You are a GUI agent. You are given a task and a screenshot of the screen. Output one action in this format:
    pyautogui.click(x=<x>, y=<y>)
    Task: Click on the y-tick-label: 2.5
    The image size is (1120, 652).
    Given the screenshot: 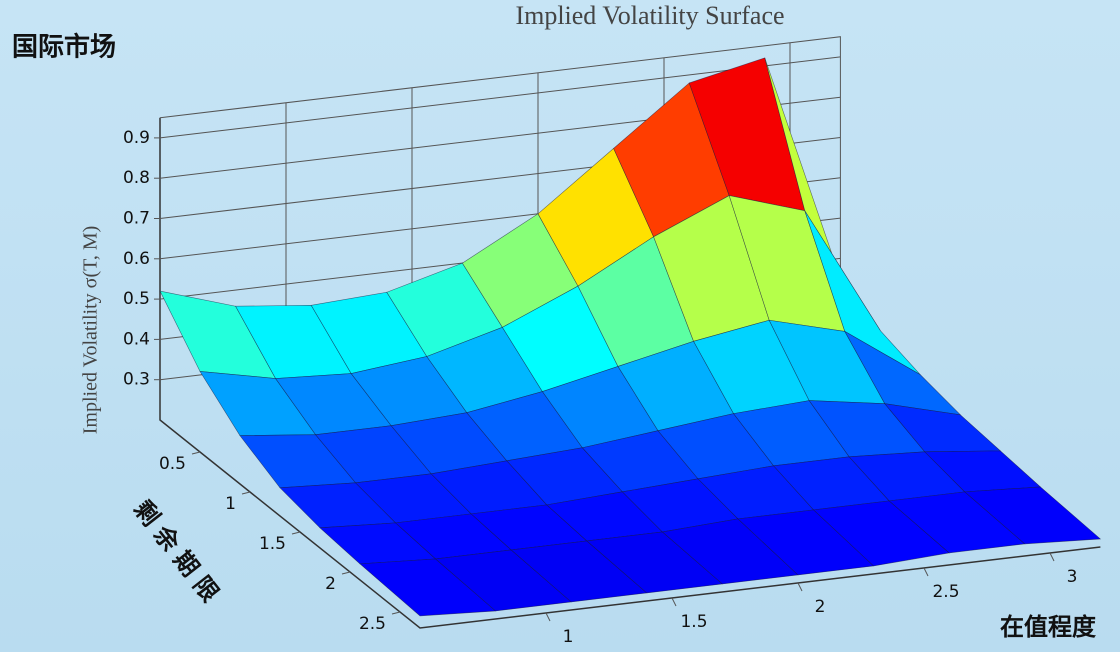 What is the action you would take?
    pyautogui.click(x=372, y=624)
    